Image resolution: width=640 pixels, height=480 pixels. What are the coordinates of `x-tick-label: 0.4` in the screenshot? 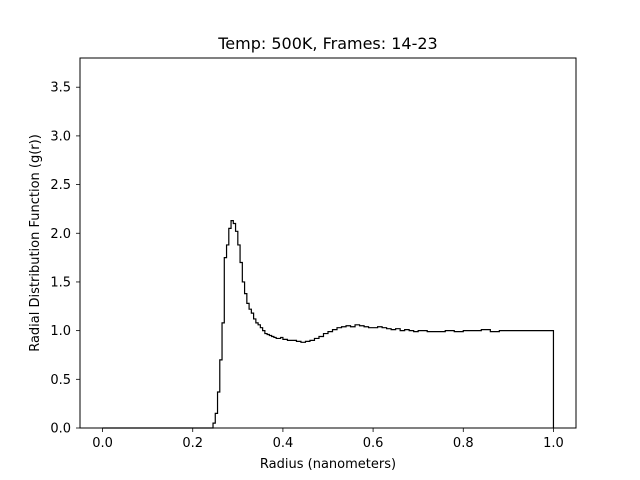 It's located at (283, 443).